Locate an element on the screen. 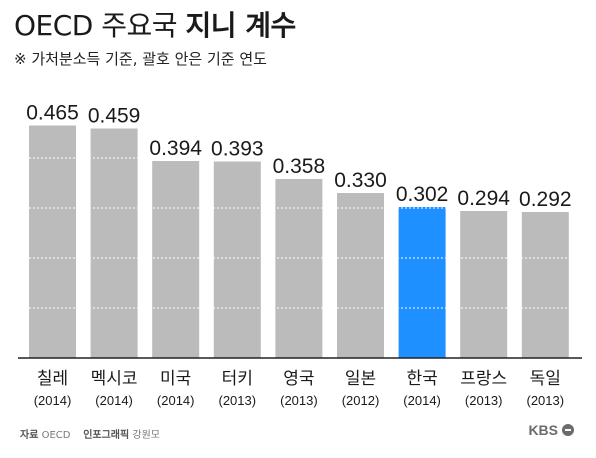 This screenshot has width=596, height=458. title-bold: 지니 계수 is located at coordinates (240, 25).